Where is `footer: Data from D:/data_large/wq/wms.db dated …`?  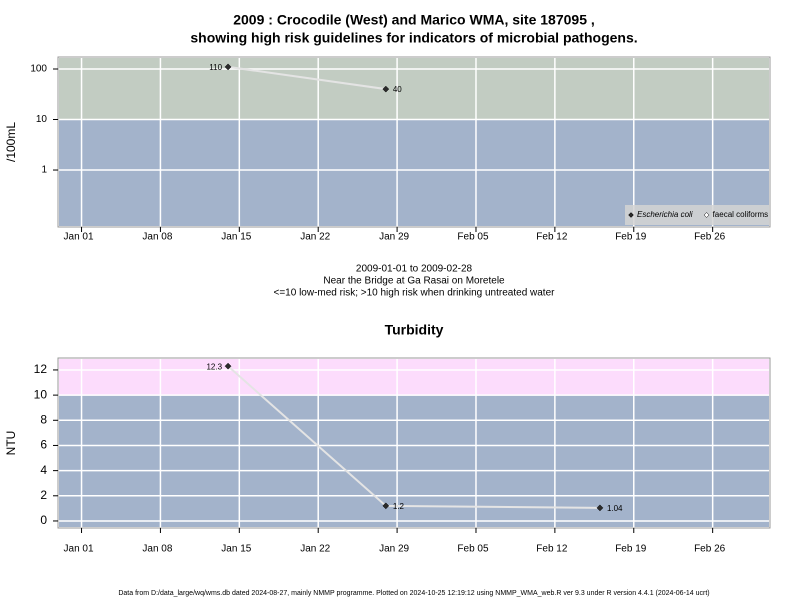 footer: Data from D:/data_large/wq/wms.db dated … is located at coordinates (413, 593).